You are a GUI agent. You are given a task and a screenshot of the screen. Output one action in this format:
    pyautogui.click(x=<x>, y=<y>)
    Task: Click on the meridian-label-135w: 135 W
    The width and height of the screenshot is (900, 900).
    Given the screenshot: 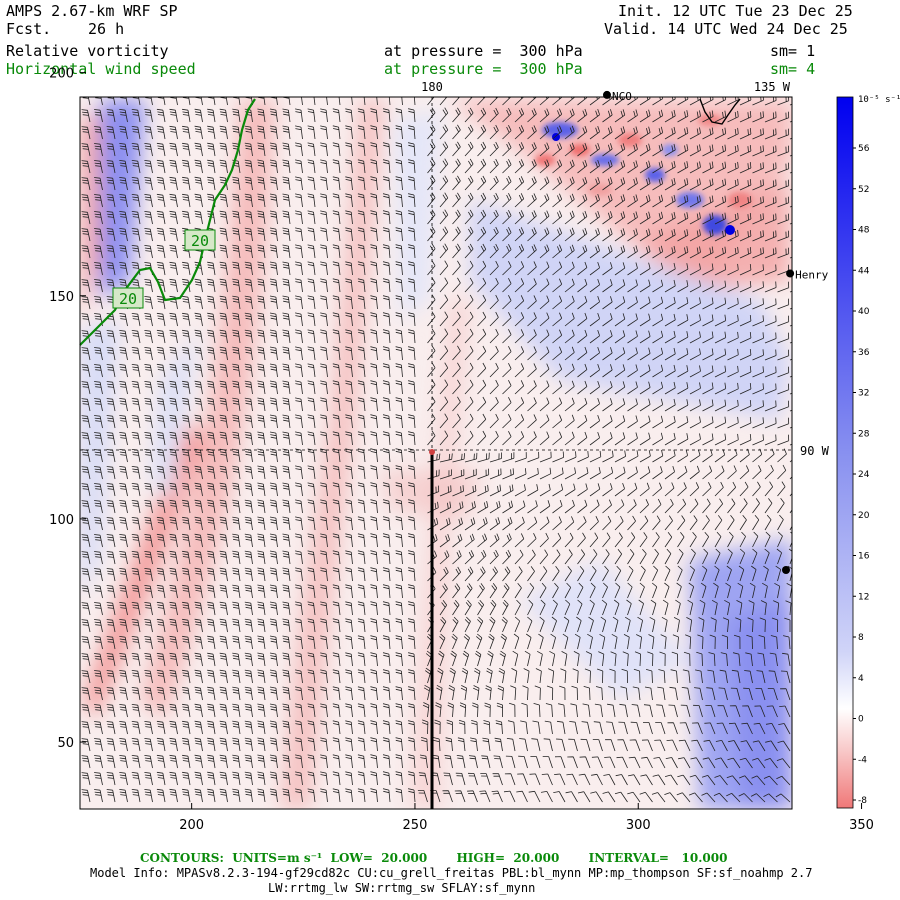 What is the action you would take?
    pyautogui.click(x=772, y=87)
    